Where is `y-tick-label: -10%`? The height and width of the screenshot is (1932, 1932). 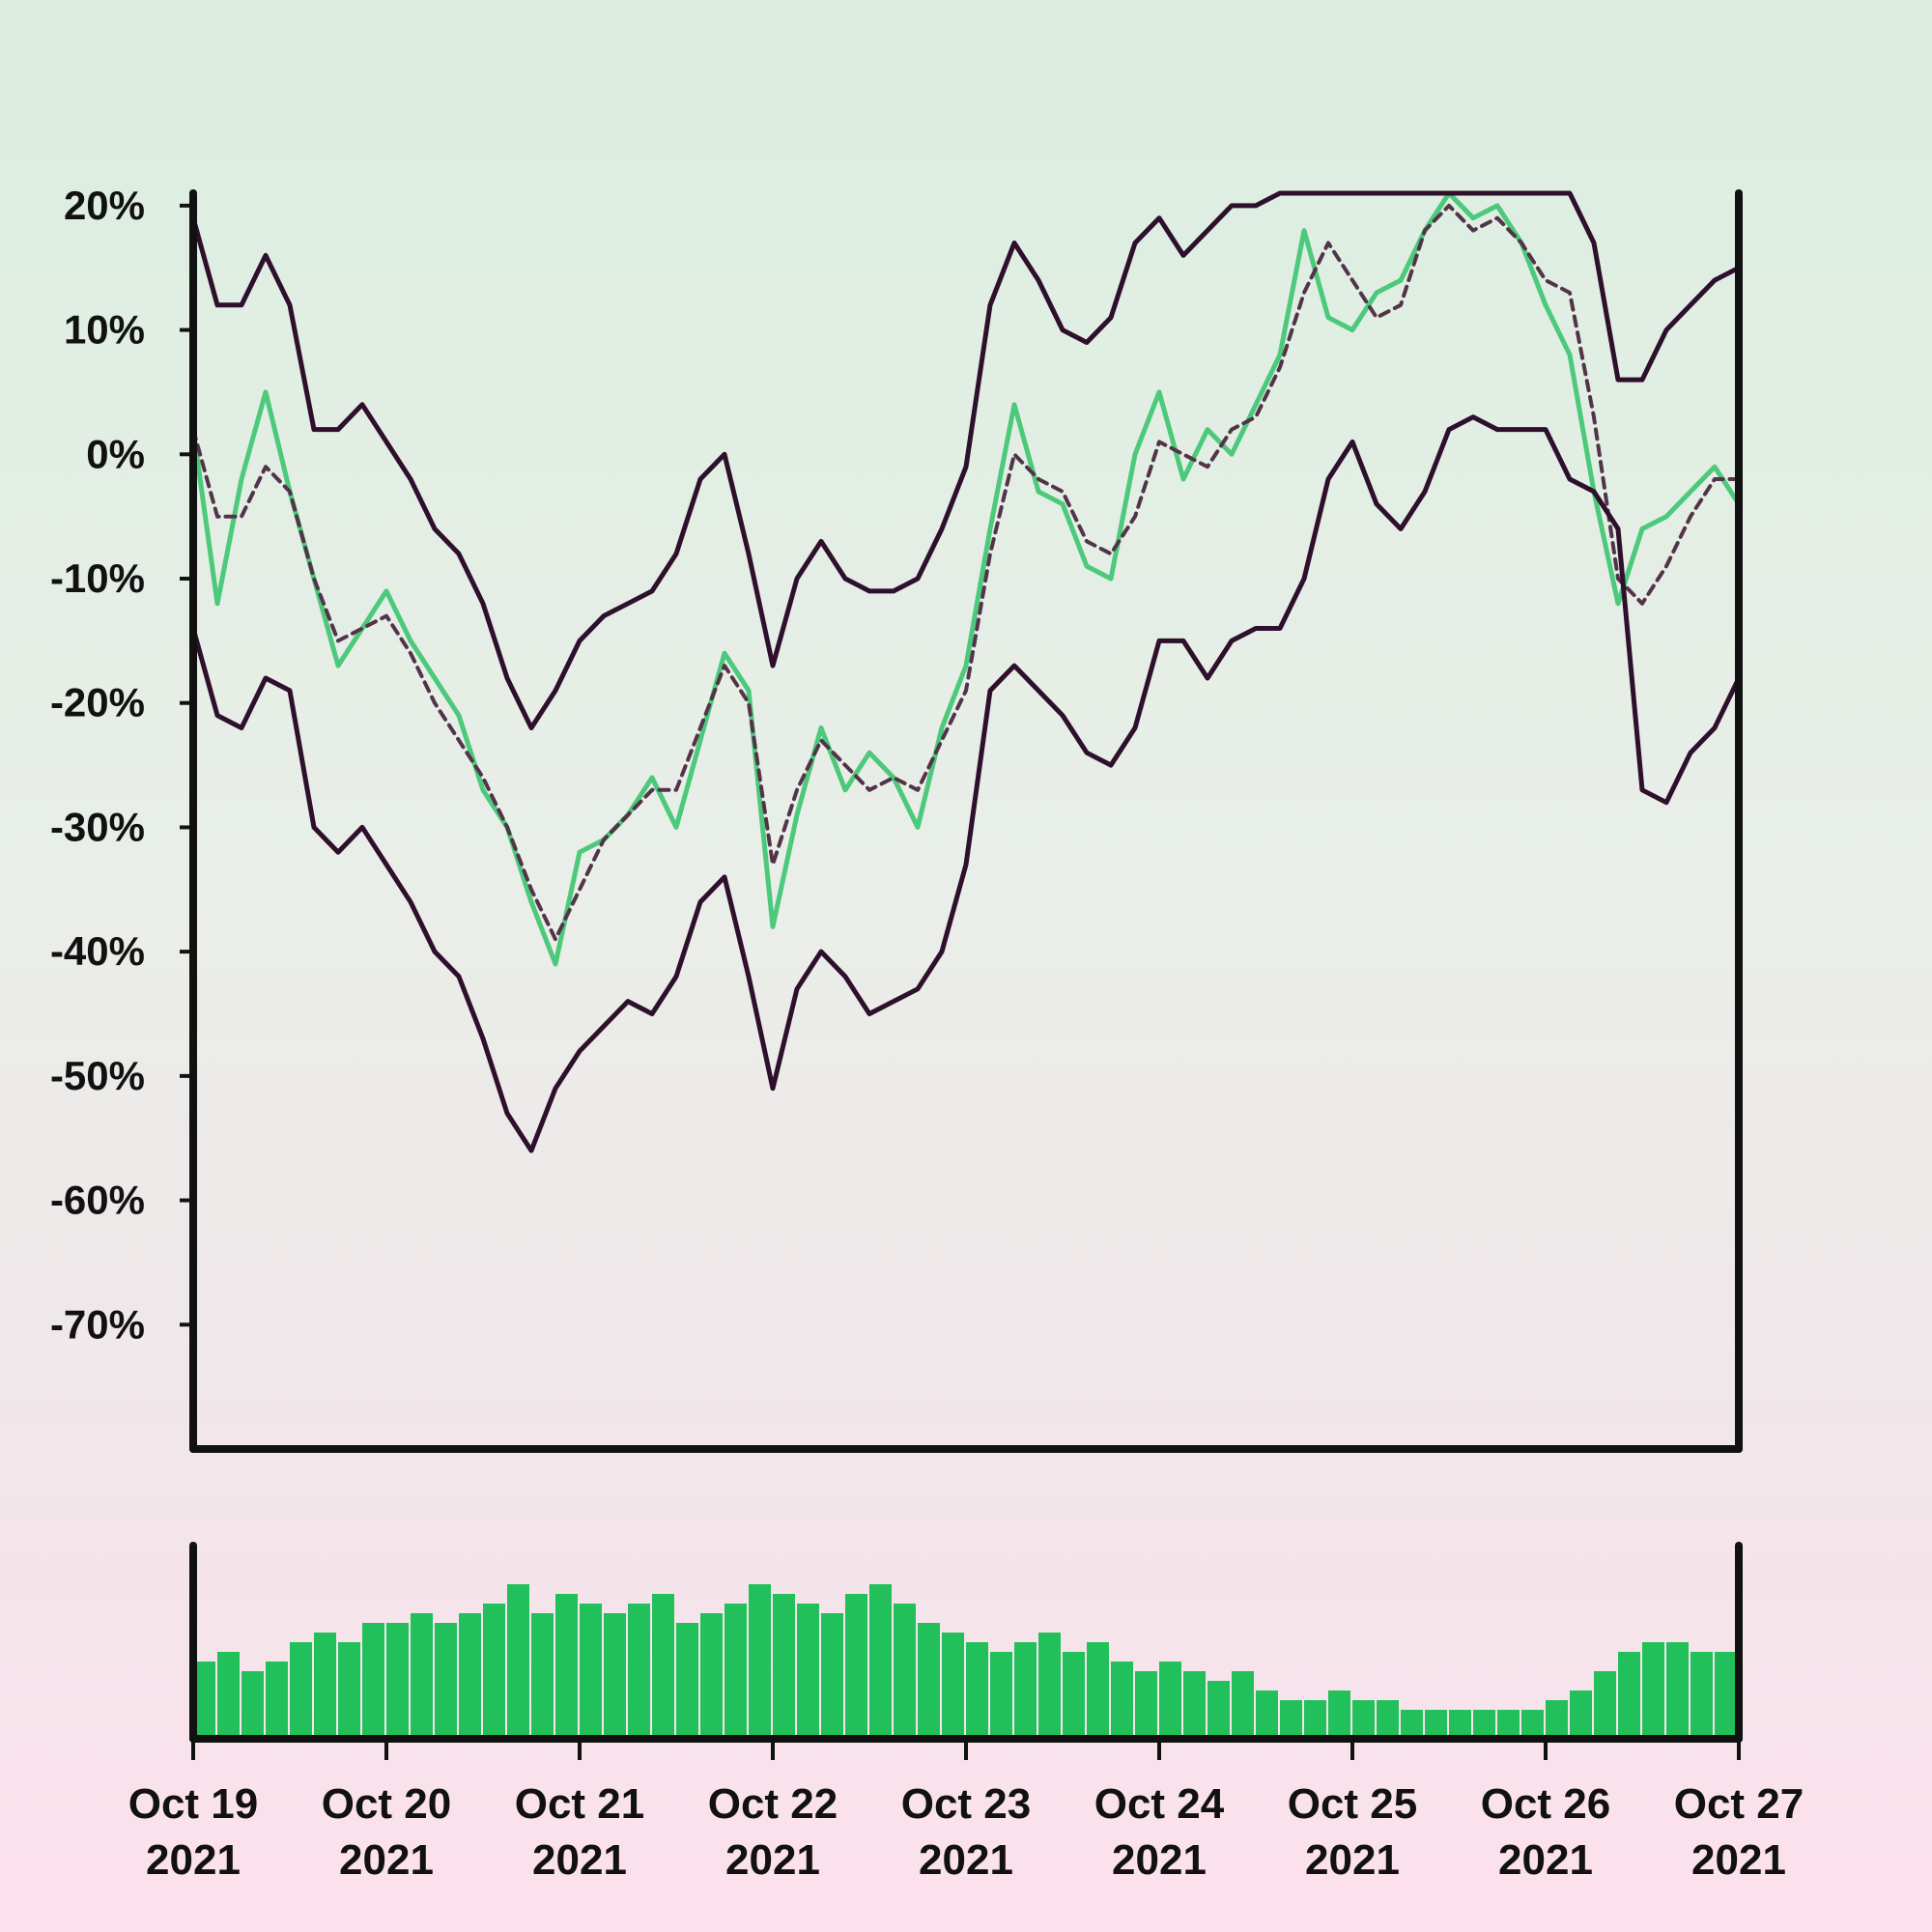
y-tick-label: -10% is located at coordinates (97, 578).